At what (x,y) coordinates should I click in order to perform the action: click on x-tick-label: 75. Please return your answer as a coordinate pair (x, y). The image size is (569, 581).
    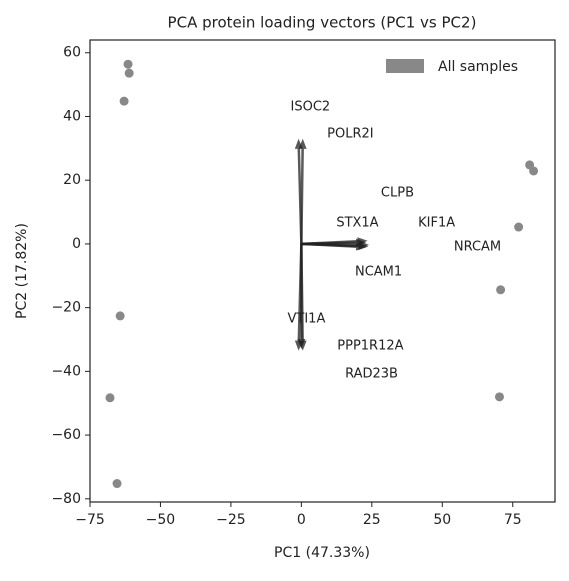
    Looking at the image, I should click on (513, 520).